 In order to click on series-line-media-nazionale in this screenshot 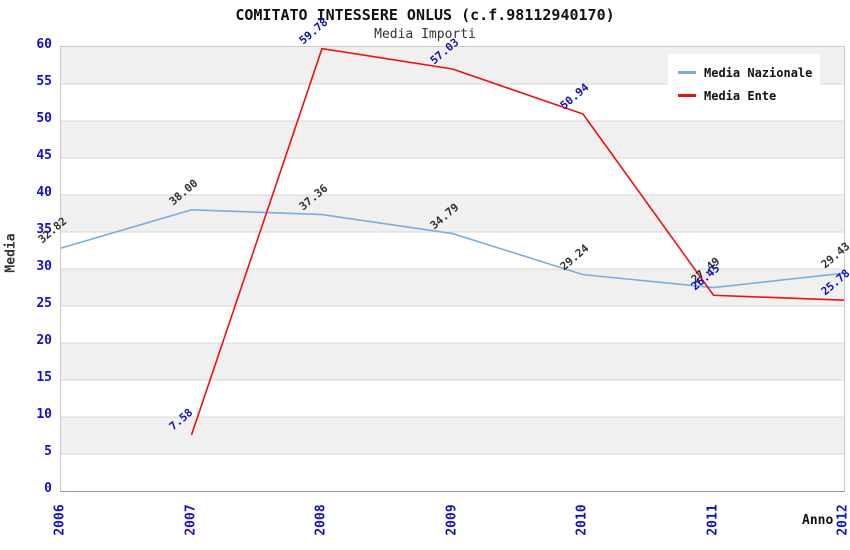, I will do `click(452, 248)`.